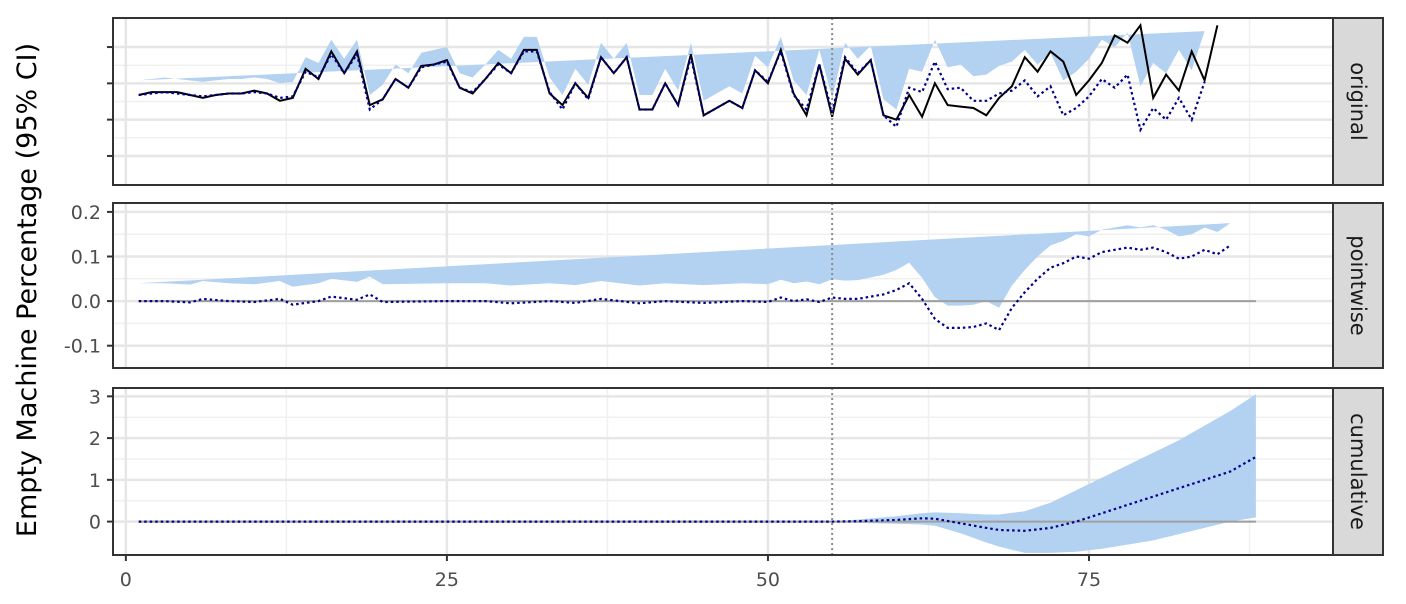 The height and width of the screenshot is (604, 1406). Describe the element at coordinates (86, 302) in the screenshot. I see `y-tick-label: 0.0` at that location.